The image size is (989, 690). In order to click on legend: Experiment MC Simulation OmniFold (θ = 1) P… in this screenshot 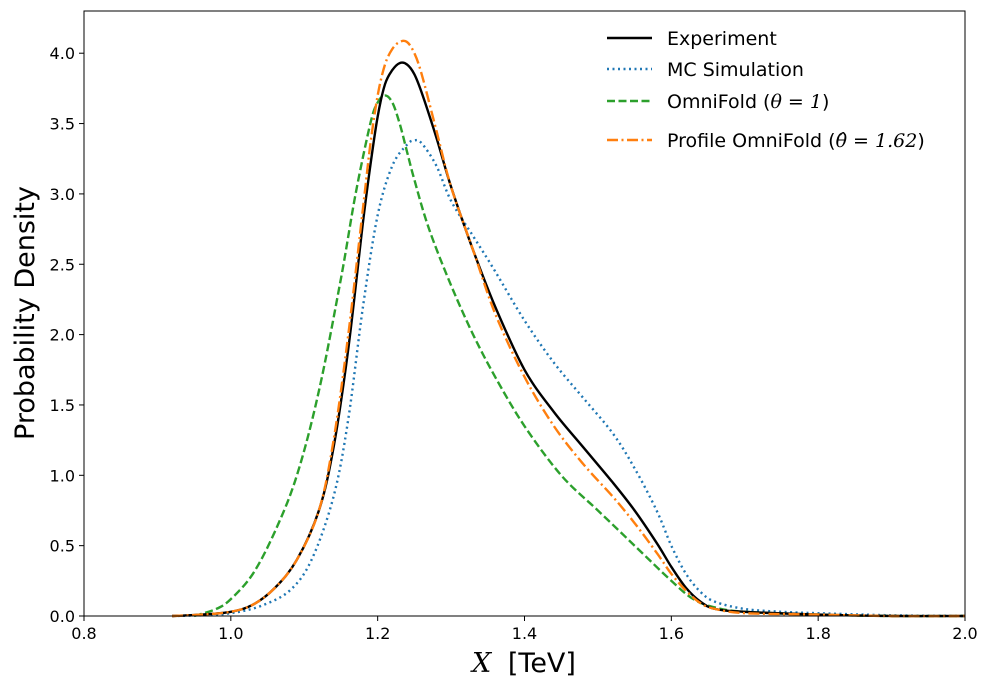, I will do `click(766, 90)`.